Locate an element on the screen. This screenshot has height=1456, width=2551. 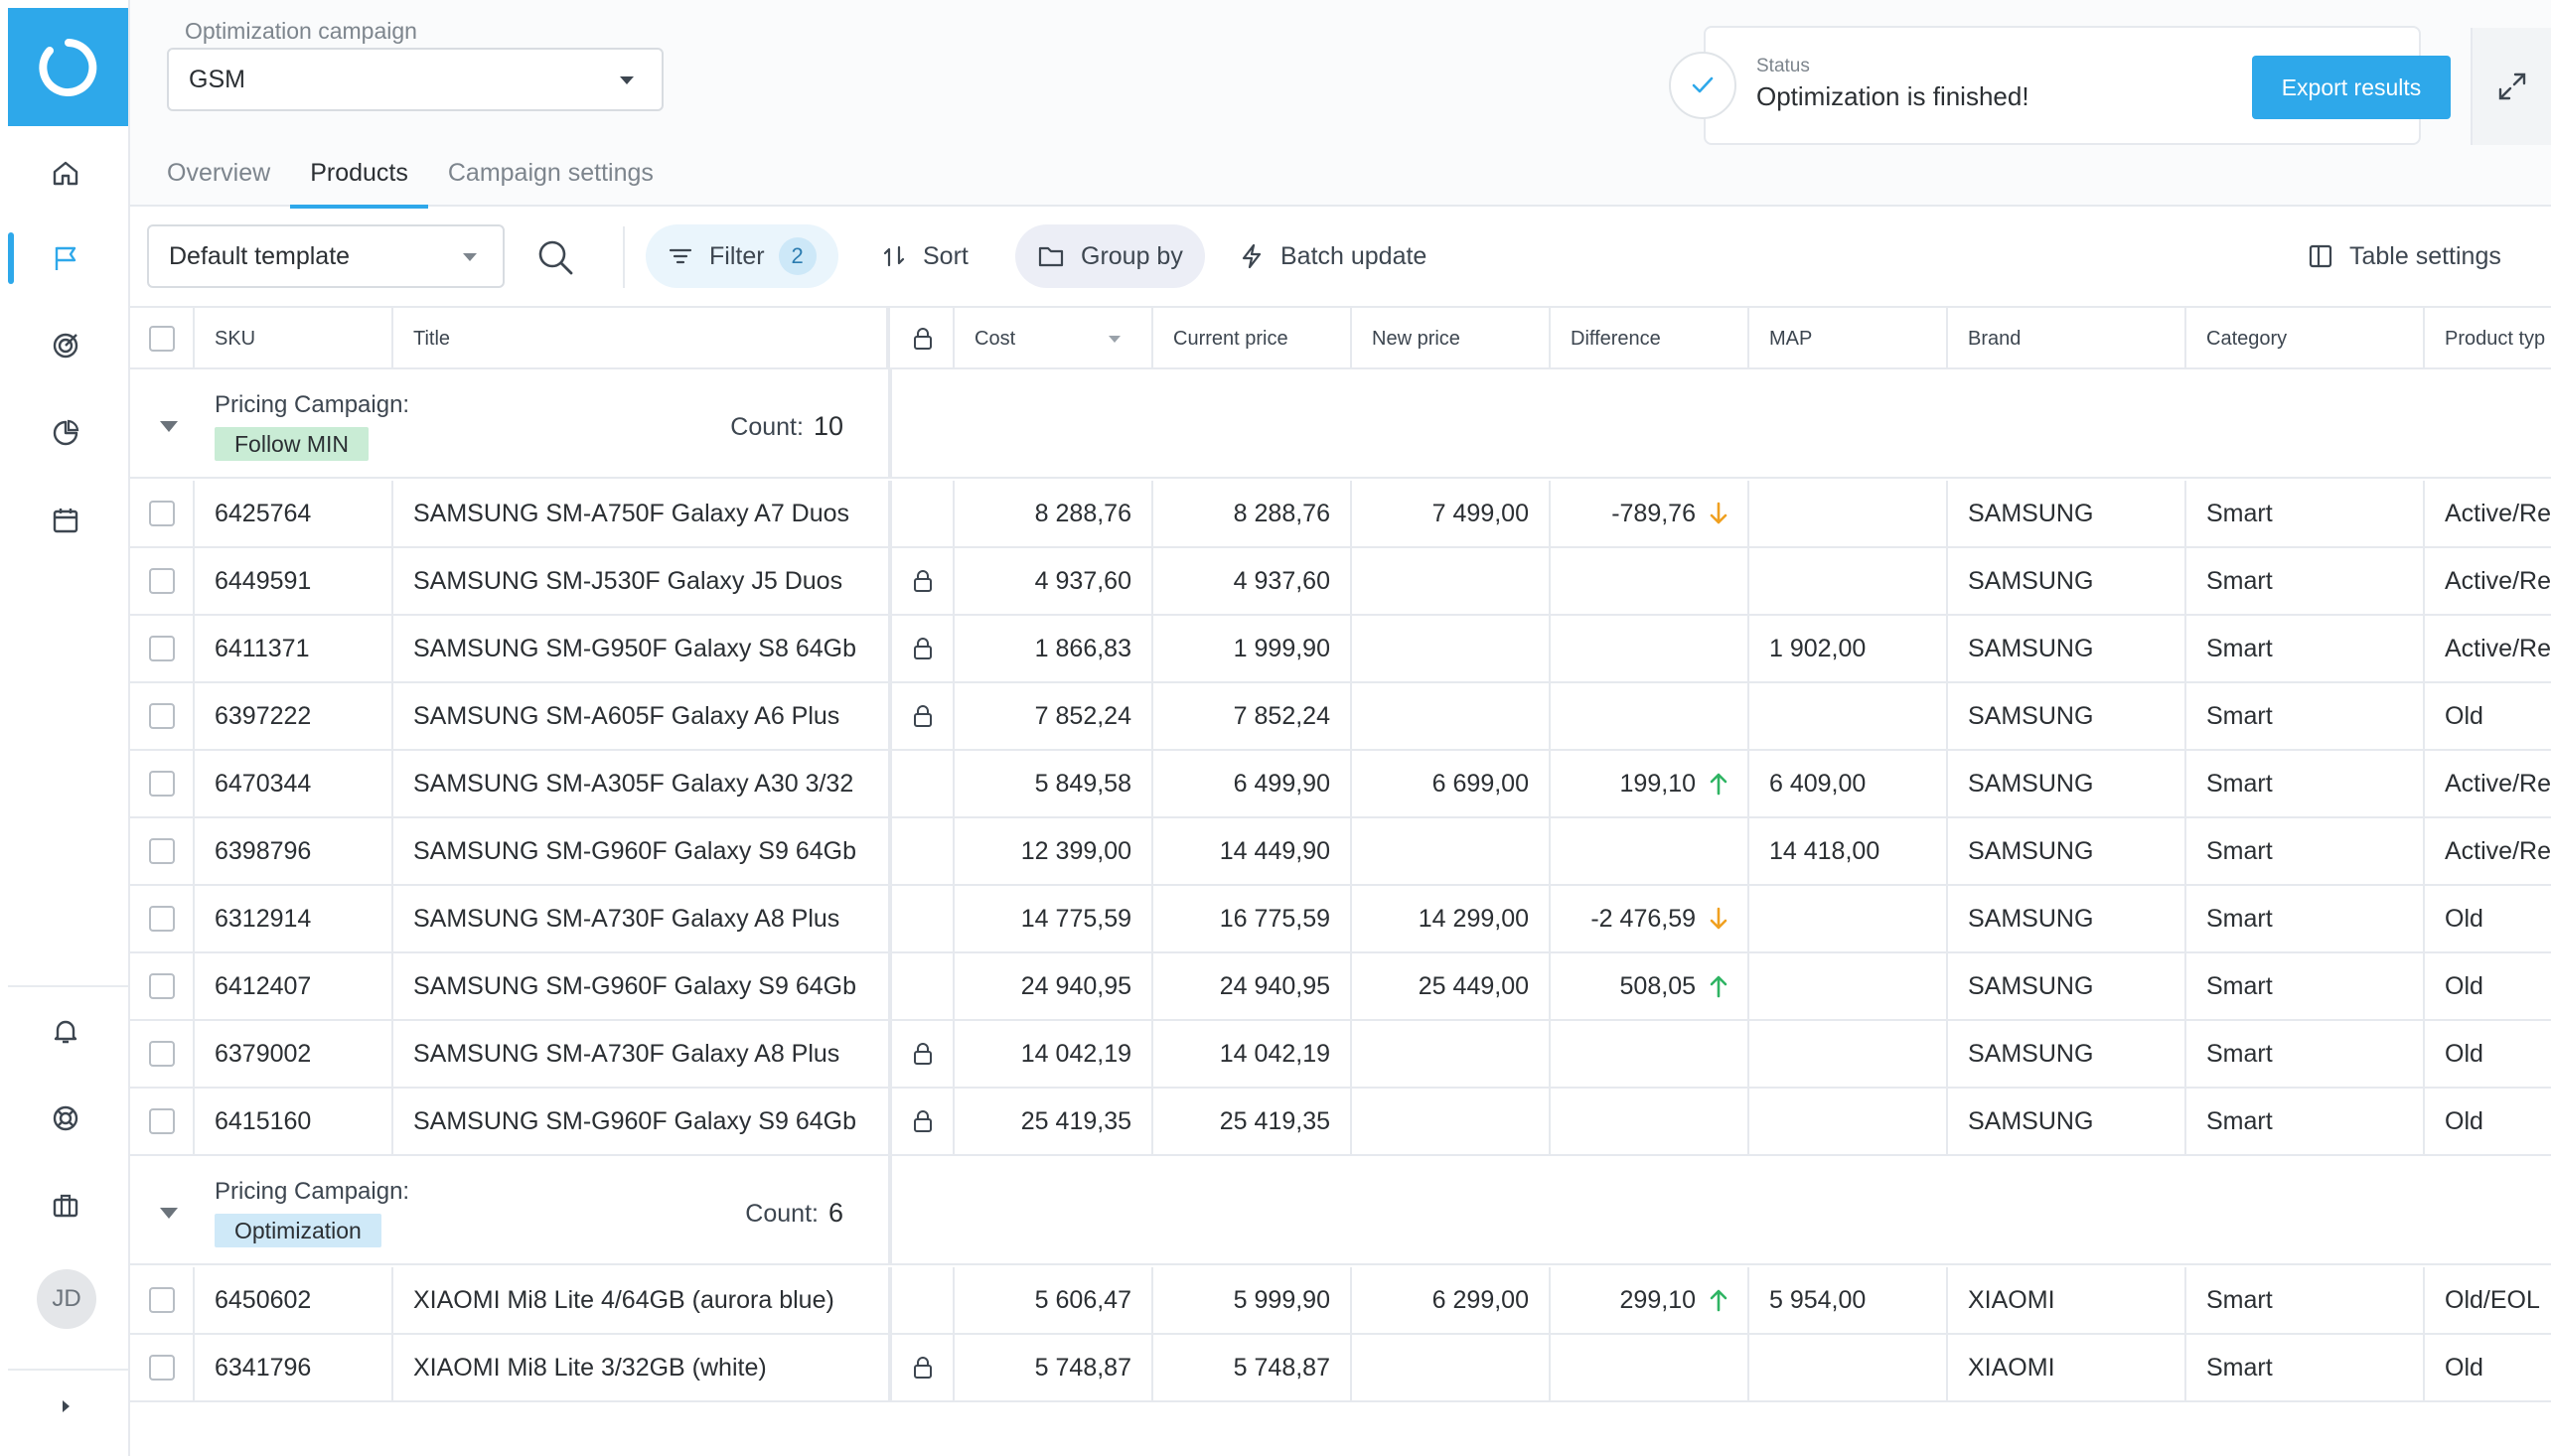
check-icon is located at coordinates (1703, 84).